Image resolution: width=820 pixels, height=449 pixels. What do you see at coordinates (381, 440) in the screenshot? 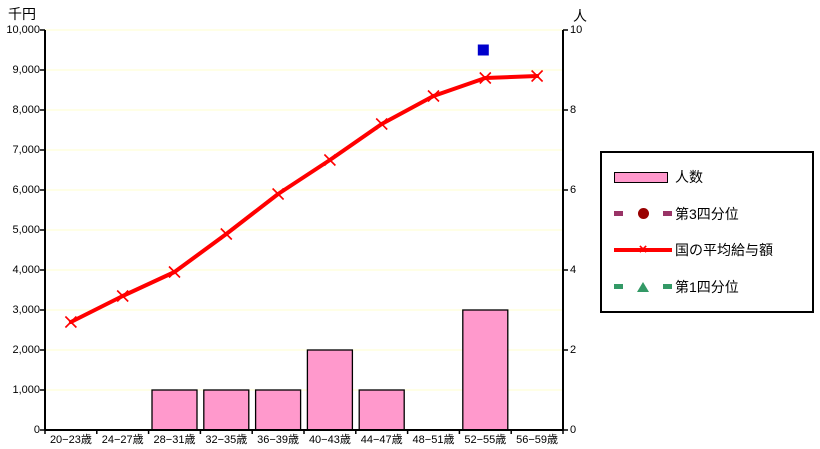
I see `x-category-label: 44−47歳` at bounding box center [381, 440].